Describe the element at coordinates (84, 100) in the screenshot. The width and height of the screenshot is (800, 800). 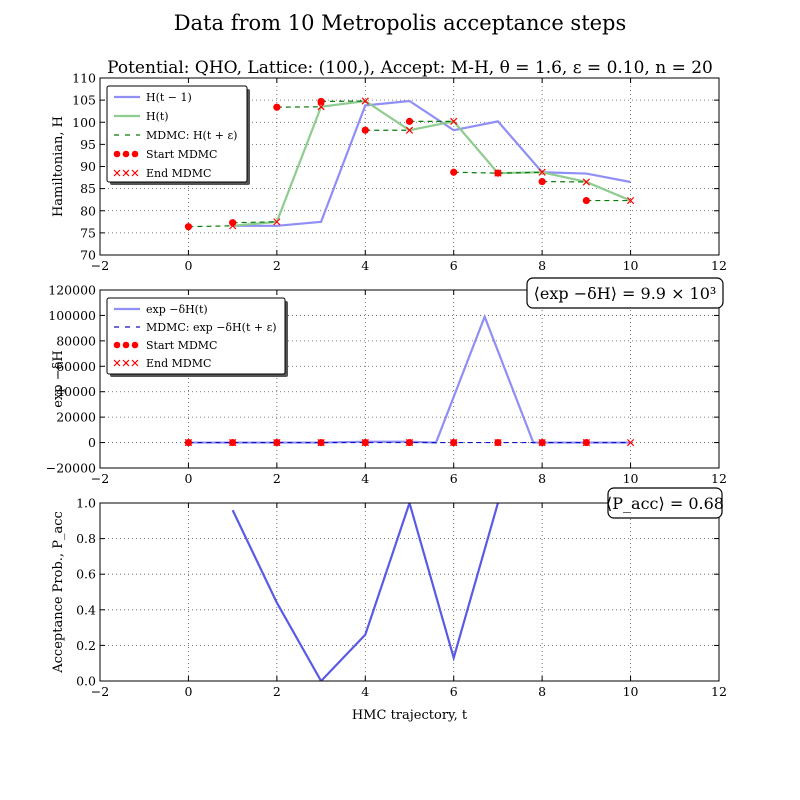
I see `y-tick-label: 105` at that location.